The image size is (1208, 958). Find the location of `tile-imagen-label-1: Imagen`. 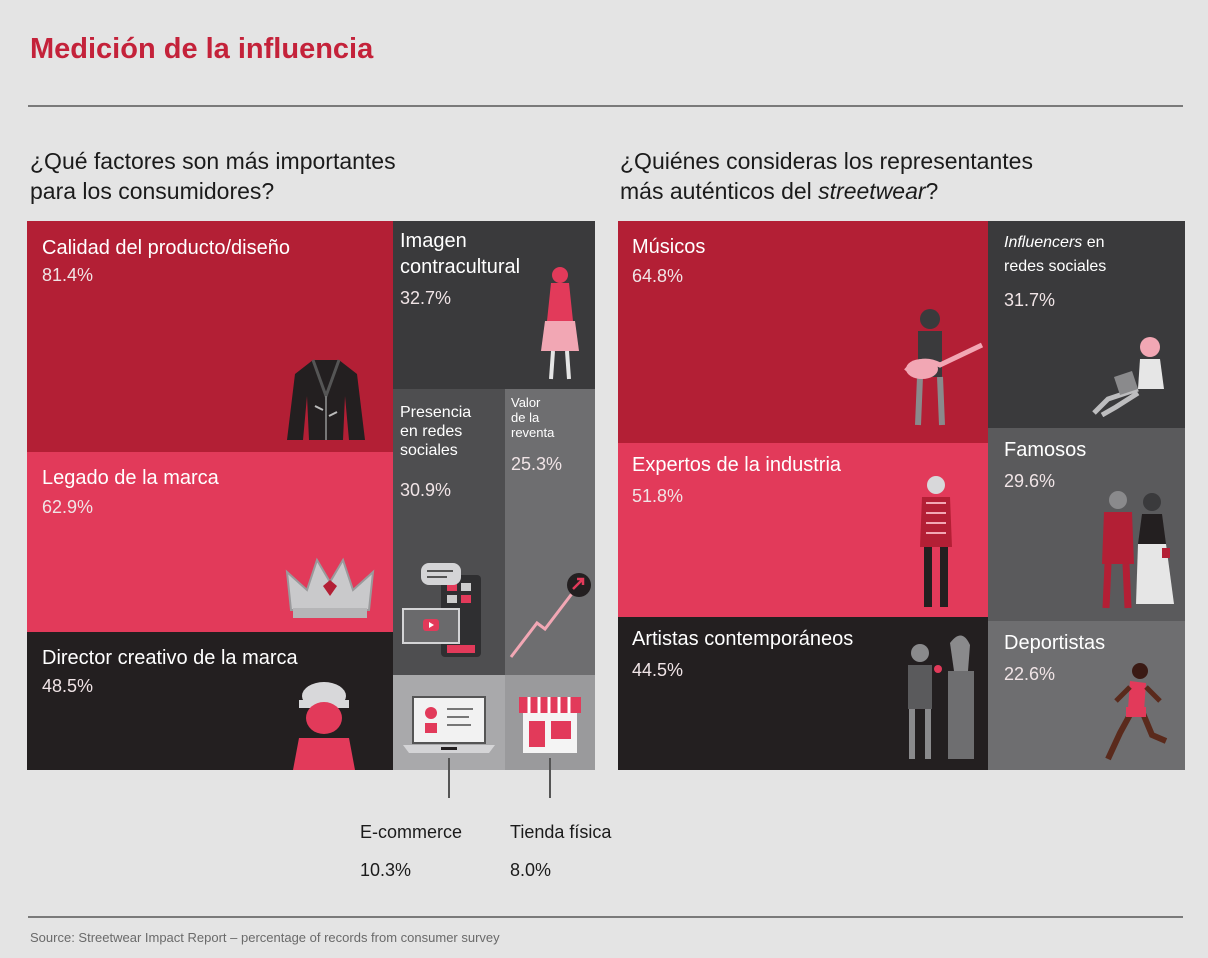

tile-imagen-label-1: Imagen is located at coordinates (433, 241).